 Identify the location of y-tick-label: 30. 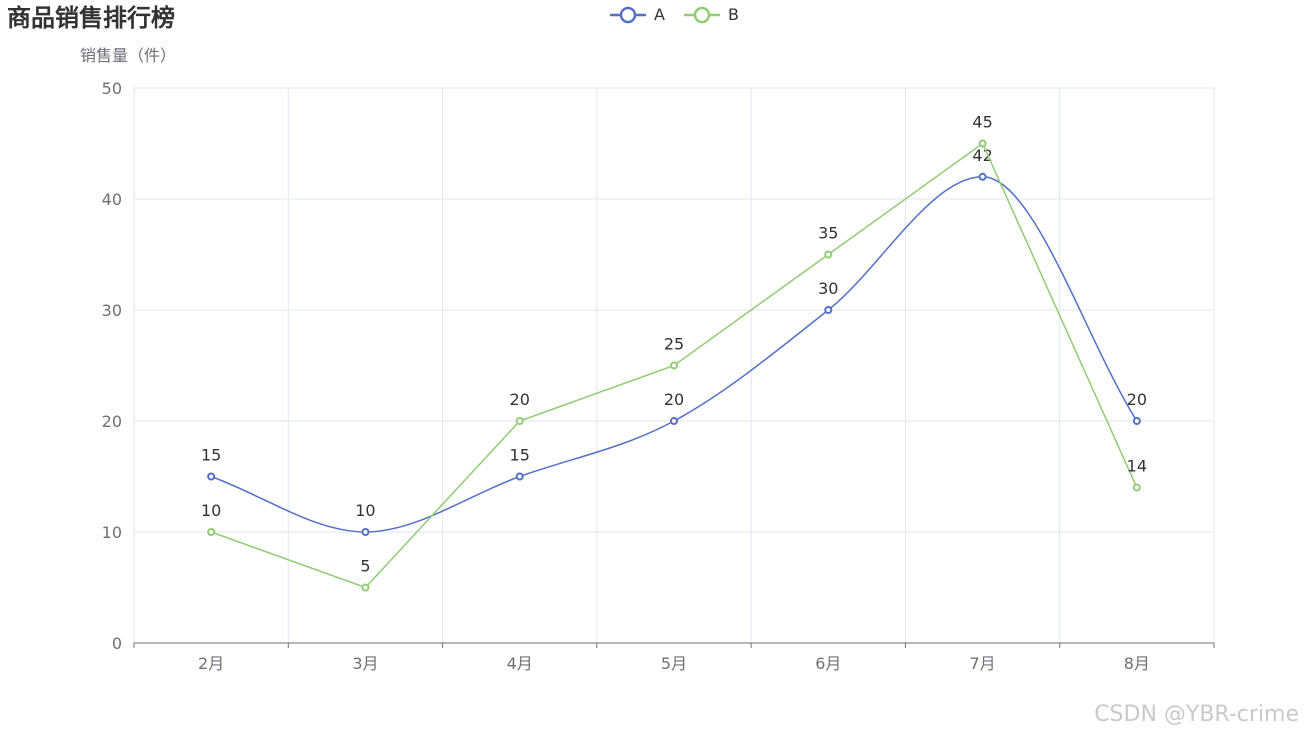
(112, 310).